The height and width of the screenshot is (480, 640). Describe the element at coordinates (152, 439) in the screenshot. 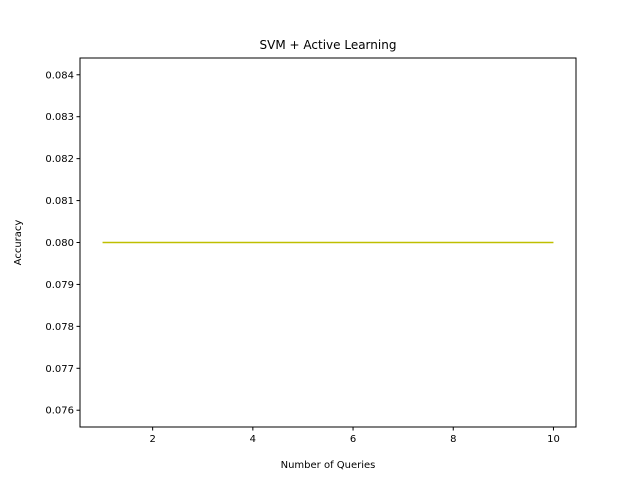

I see `x-tick-label: 2` at that location.